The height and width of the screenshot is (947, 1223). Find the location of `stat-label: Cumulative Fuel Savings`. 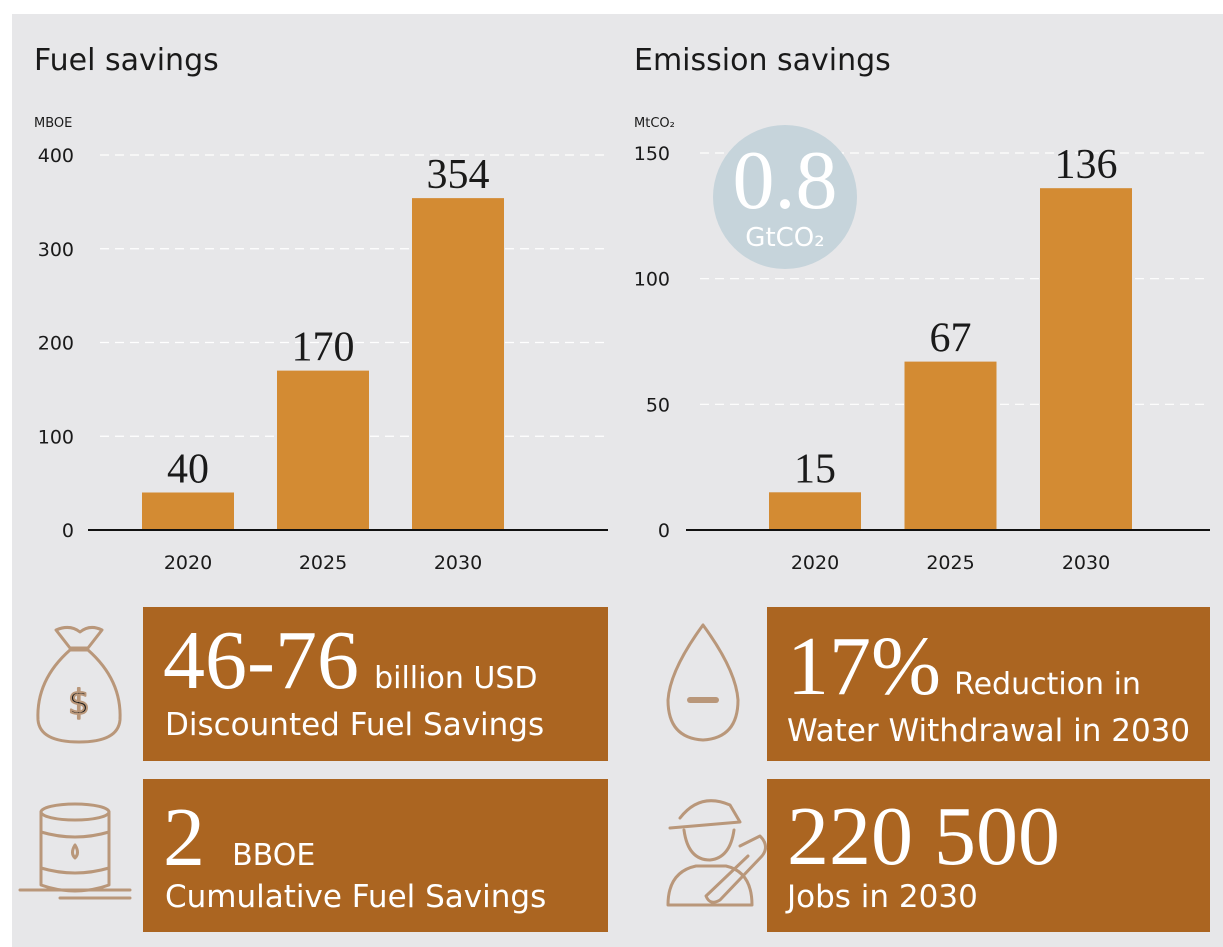

stat-label: Cumulative Fuel Savings is located at coordinates (355, 897).